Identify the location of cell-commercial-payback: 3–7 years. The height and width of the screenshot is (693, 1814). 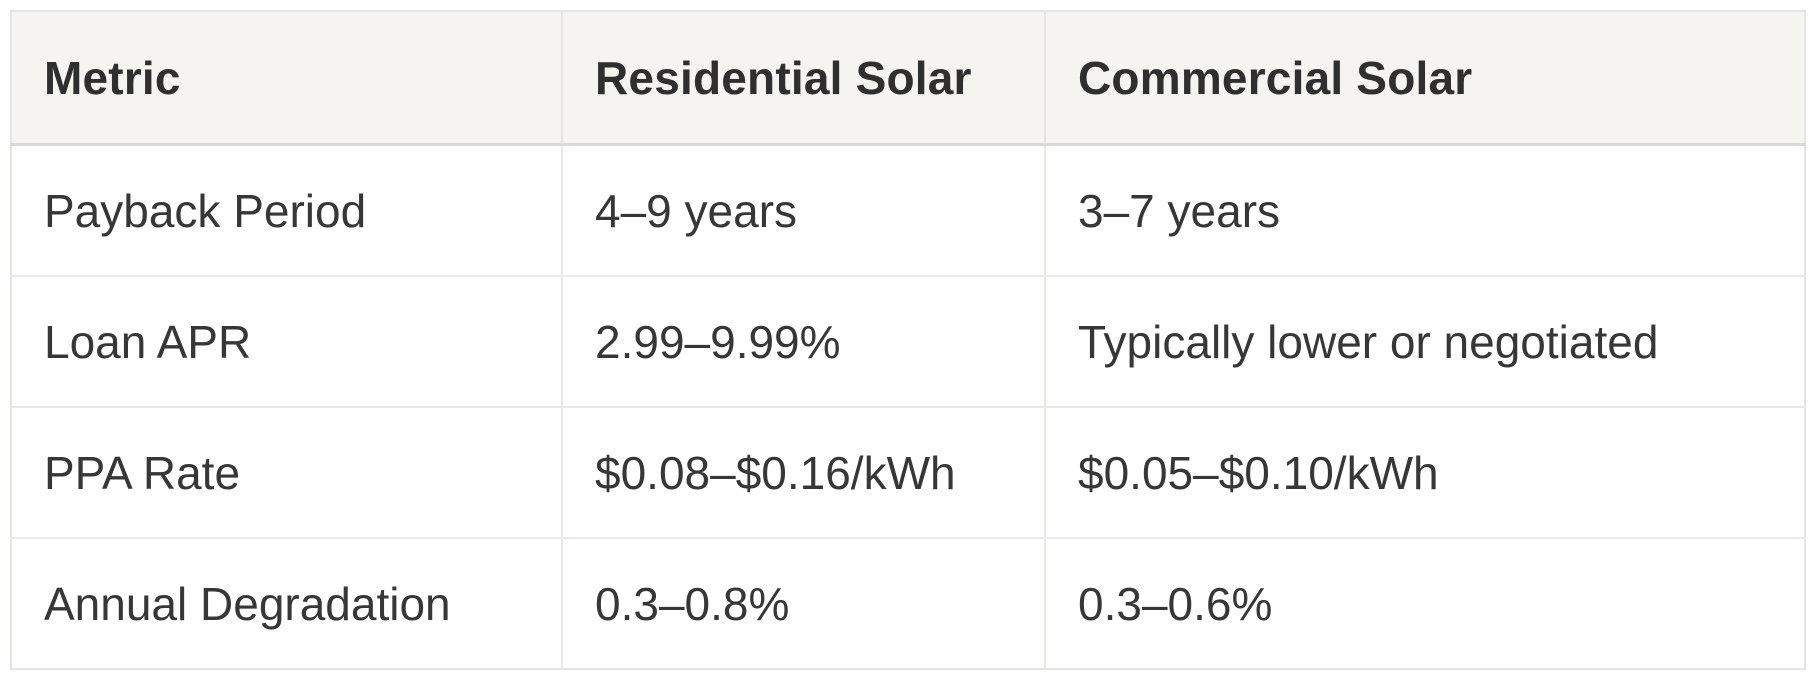
(1425, 210).